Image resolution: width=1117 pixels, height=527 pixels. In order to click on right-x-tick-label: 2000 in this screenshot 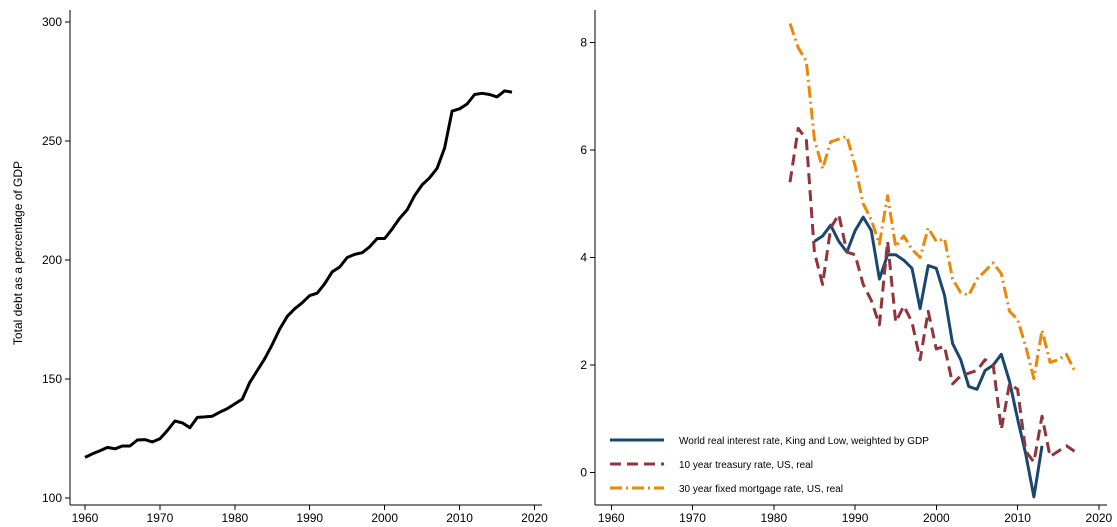, I will do `click(936, 518)`.